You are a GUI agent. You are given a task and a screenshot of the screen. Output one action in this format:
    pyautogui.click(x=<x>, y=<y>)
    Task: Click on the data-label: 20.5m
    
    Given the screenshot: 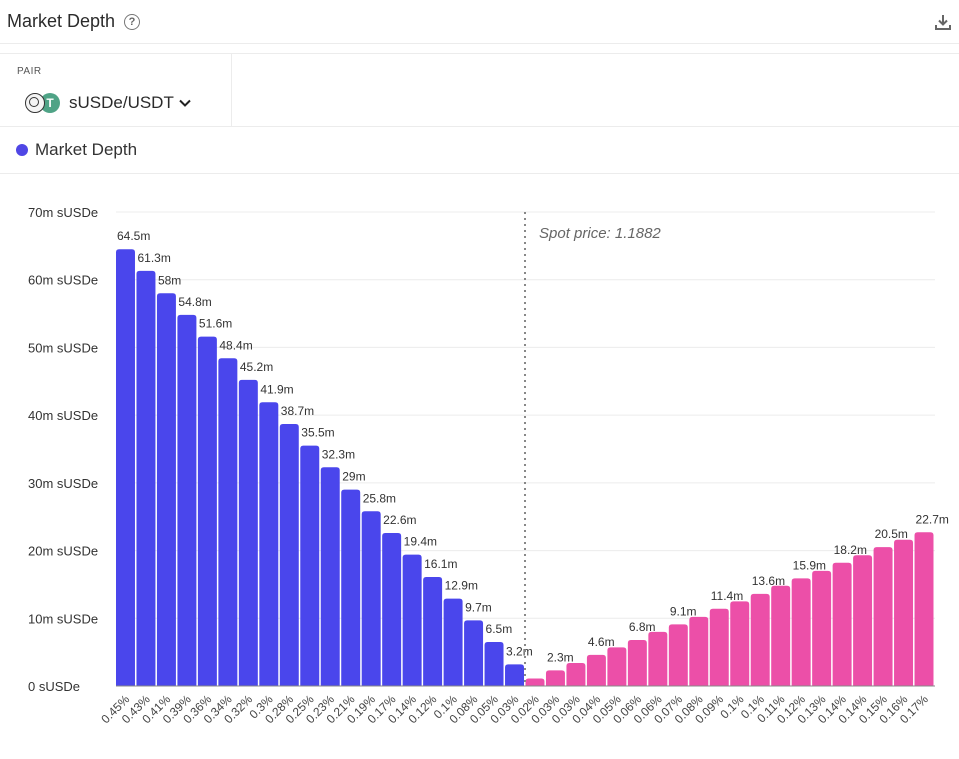 What is the action you would take?
    pyautogui.click(x=891, y=534)
    